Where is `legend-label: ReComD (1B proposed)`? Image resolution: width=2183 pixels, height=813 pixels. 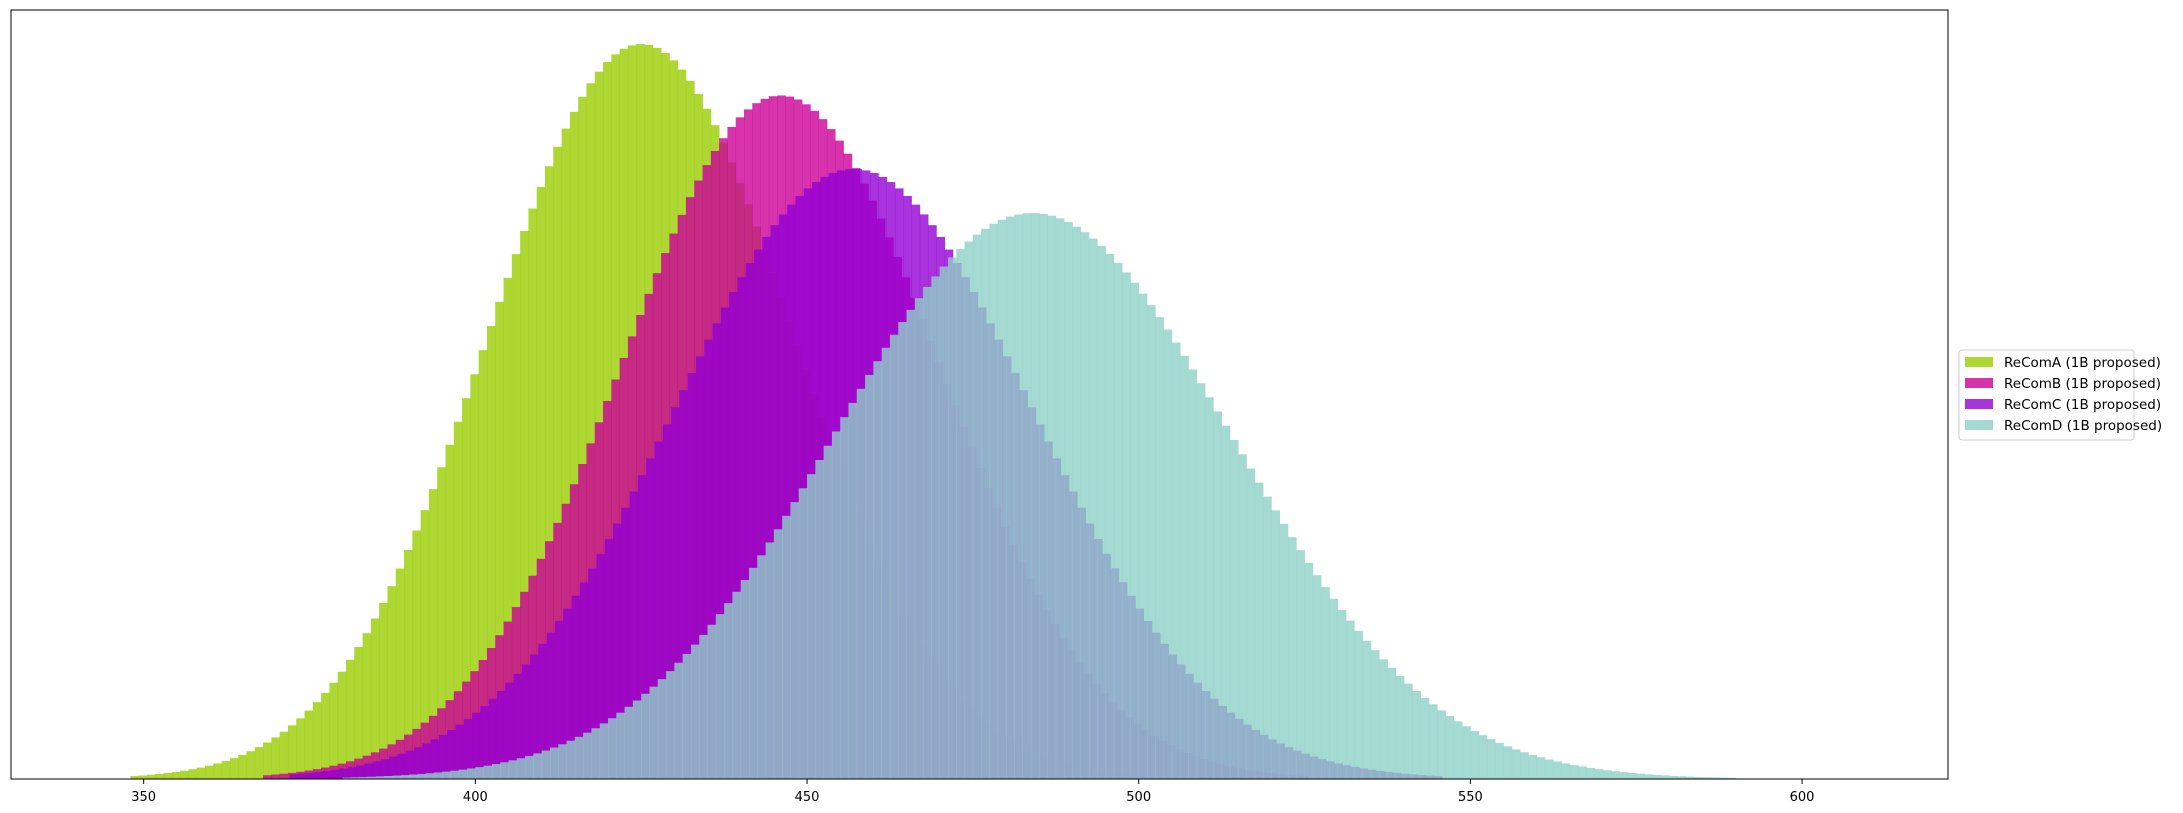
legend-label: ReComD (1B proposed) is located at coordinates (2083, 426).